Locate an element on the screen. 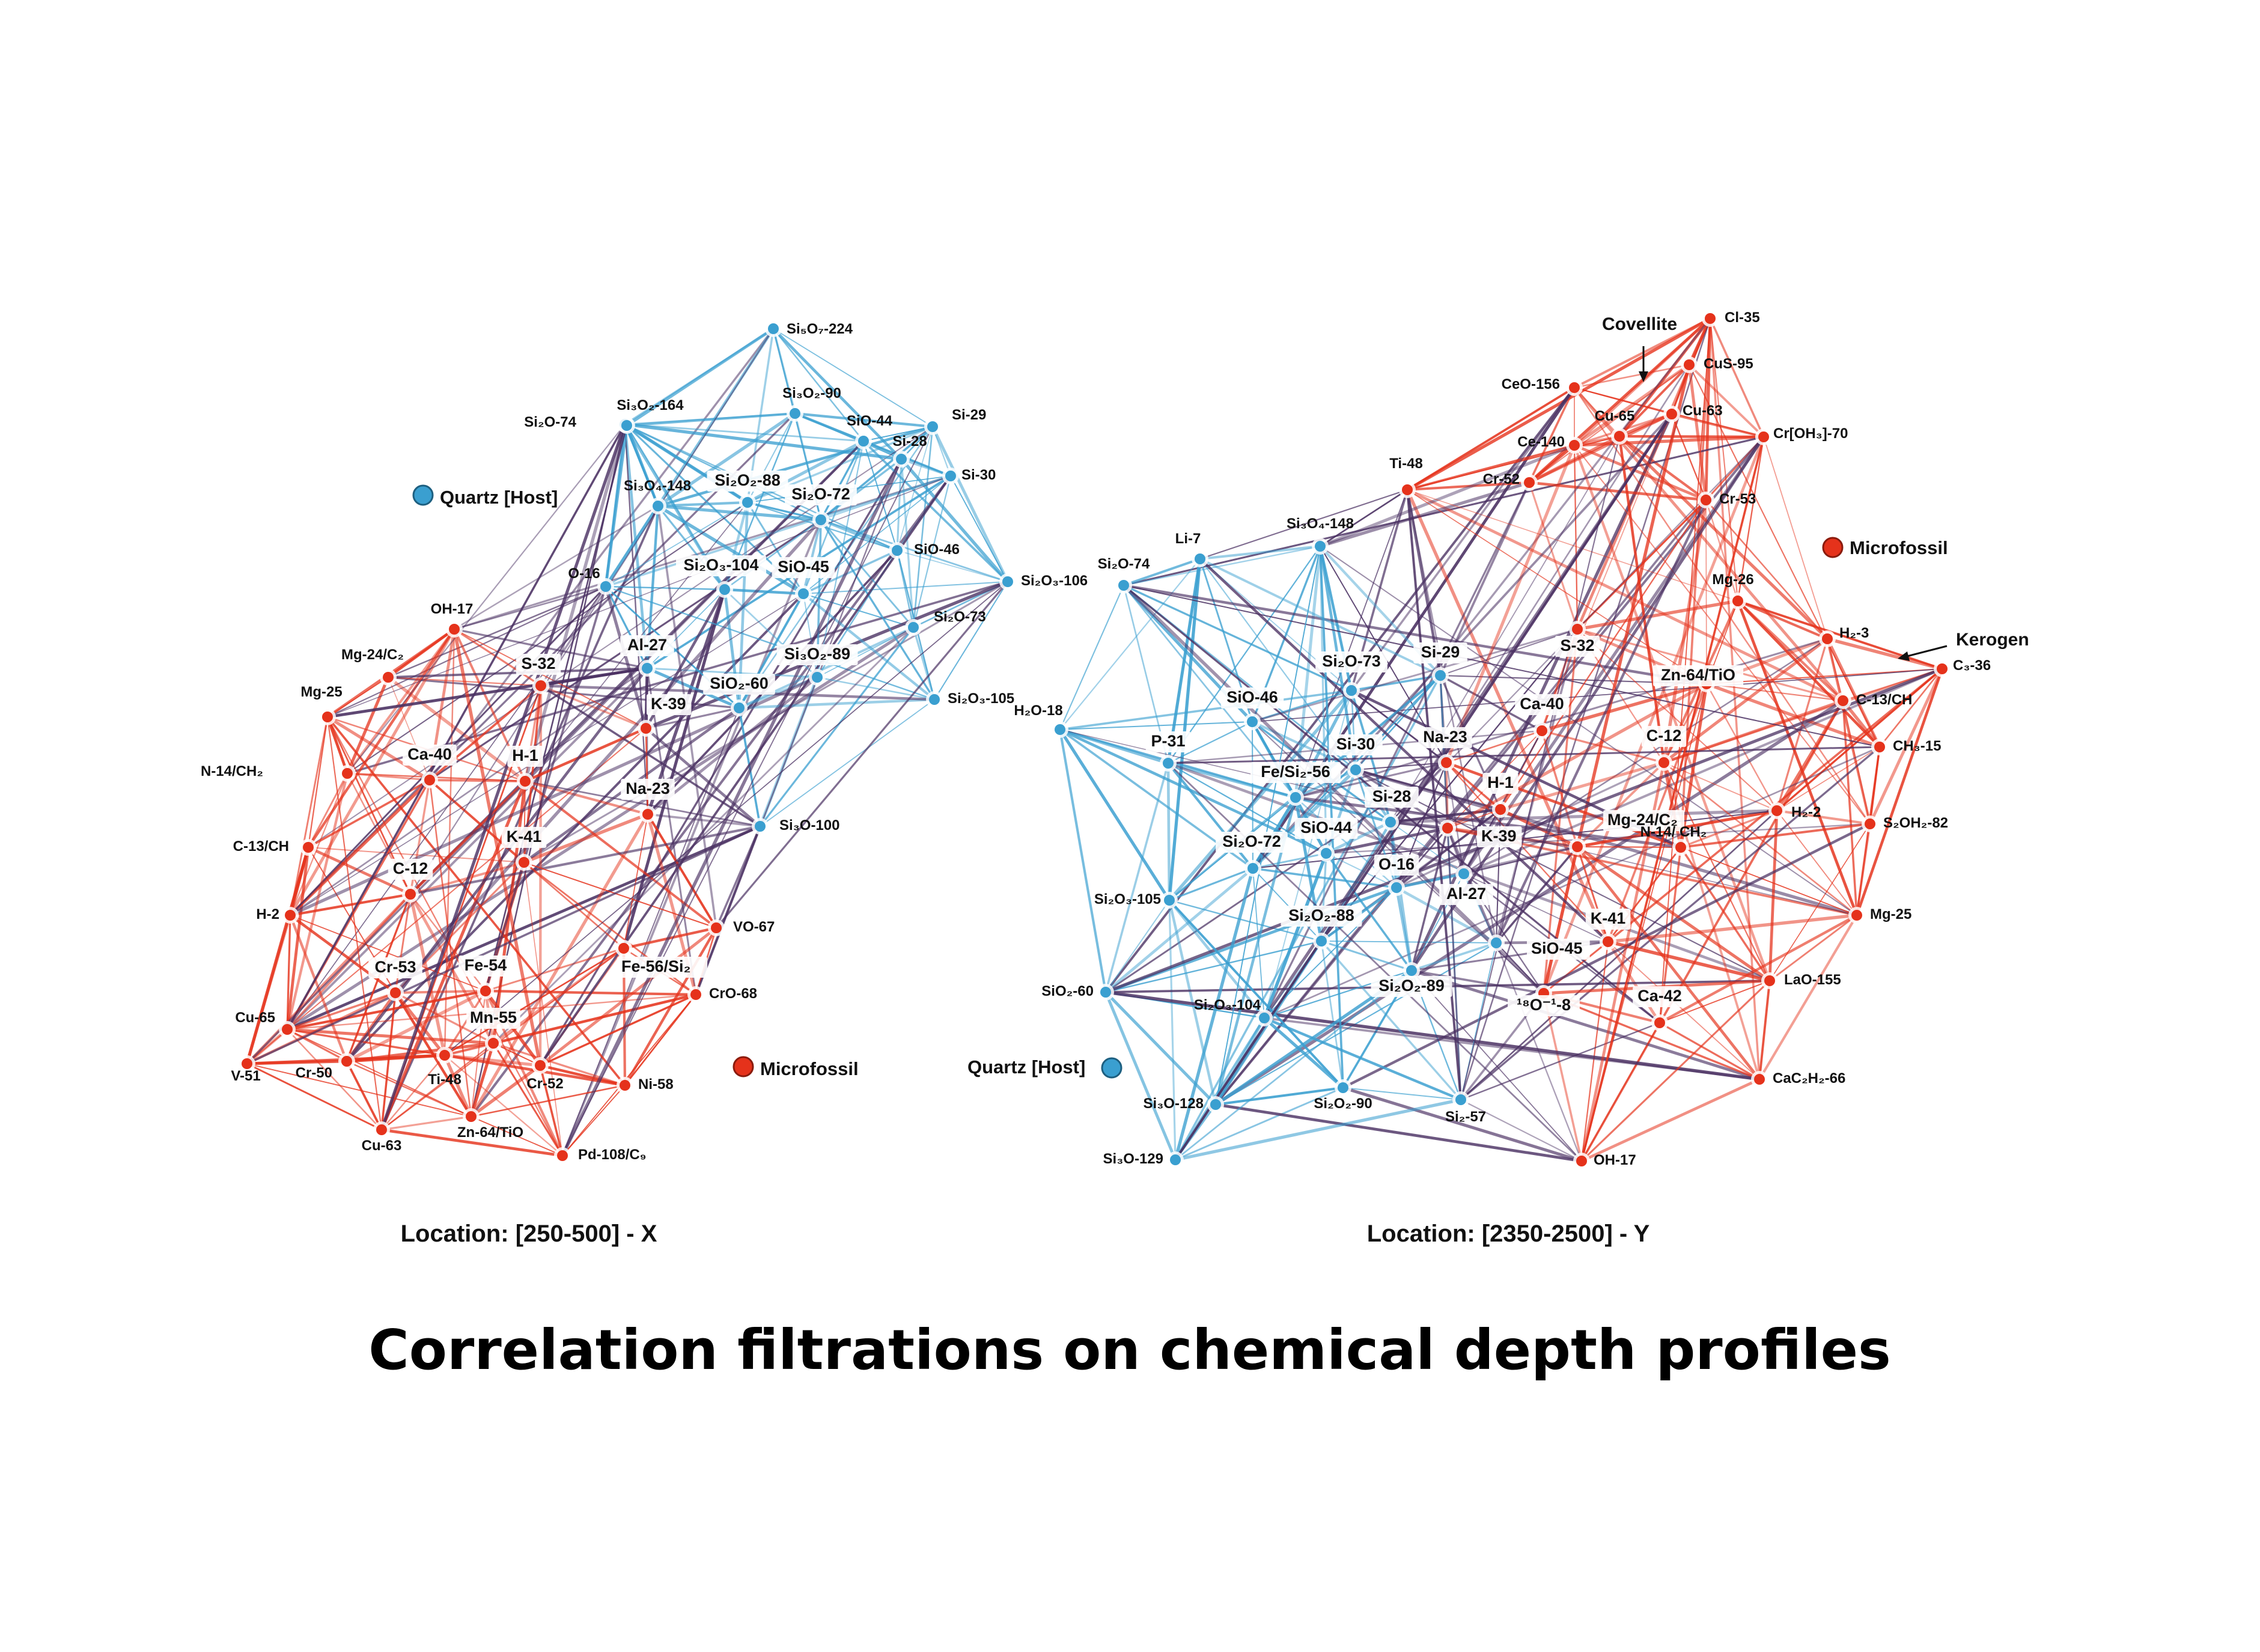  left-node-label: OH-17 is located at coordinates (452, 609).